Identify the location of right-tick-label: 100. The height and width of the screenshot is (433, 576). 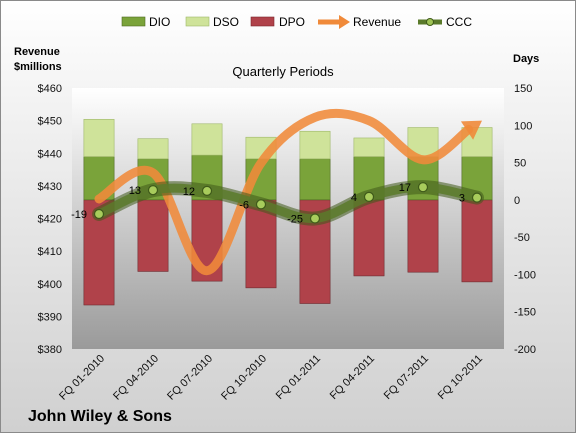
(523, 126).